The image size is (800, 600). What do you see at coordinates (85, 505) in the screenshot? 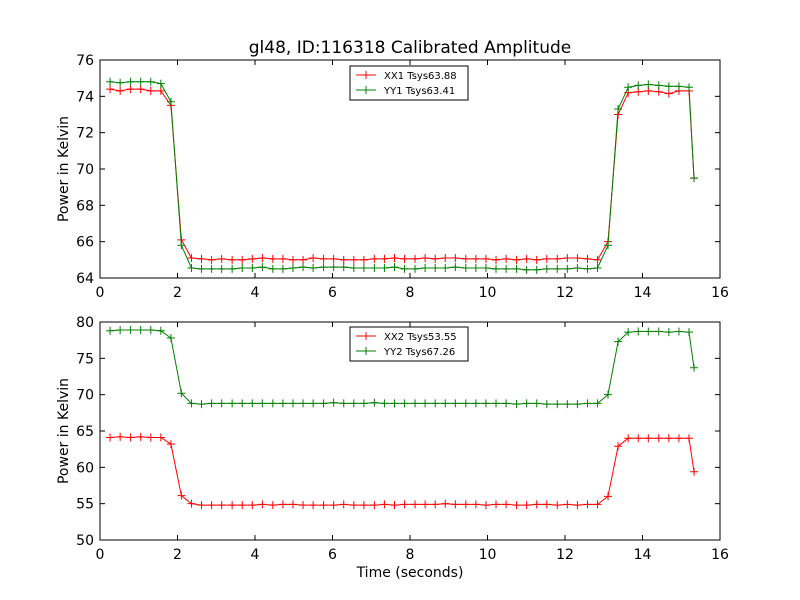
I see `y-tick-label: 55` at bounding box center [85, 505].